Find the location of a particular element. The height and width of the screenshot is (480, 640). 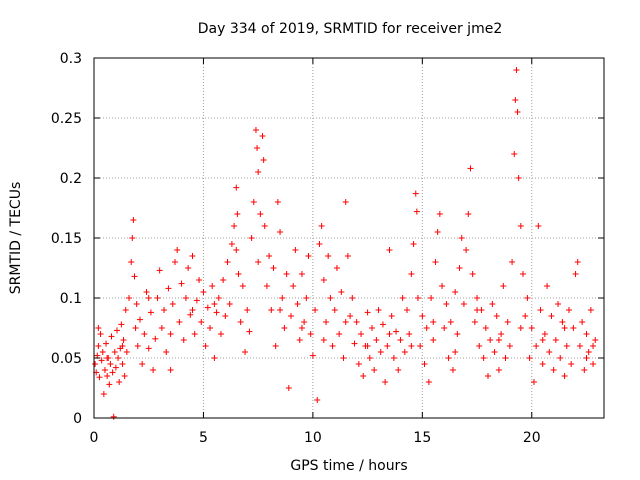

x-tick-label: 15 is located at coordinates (422, 438).